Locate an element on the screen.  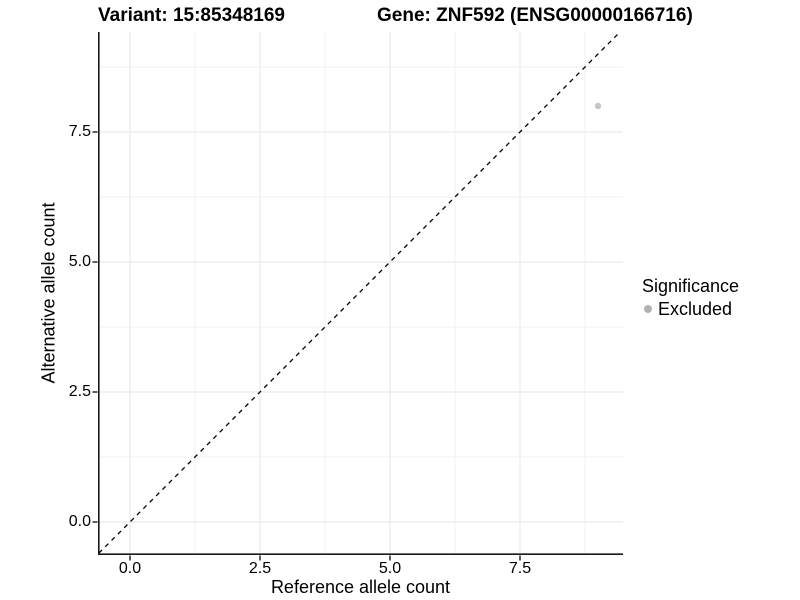
legend: Significance Excluded is located at coordinates (690, 297).